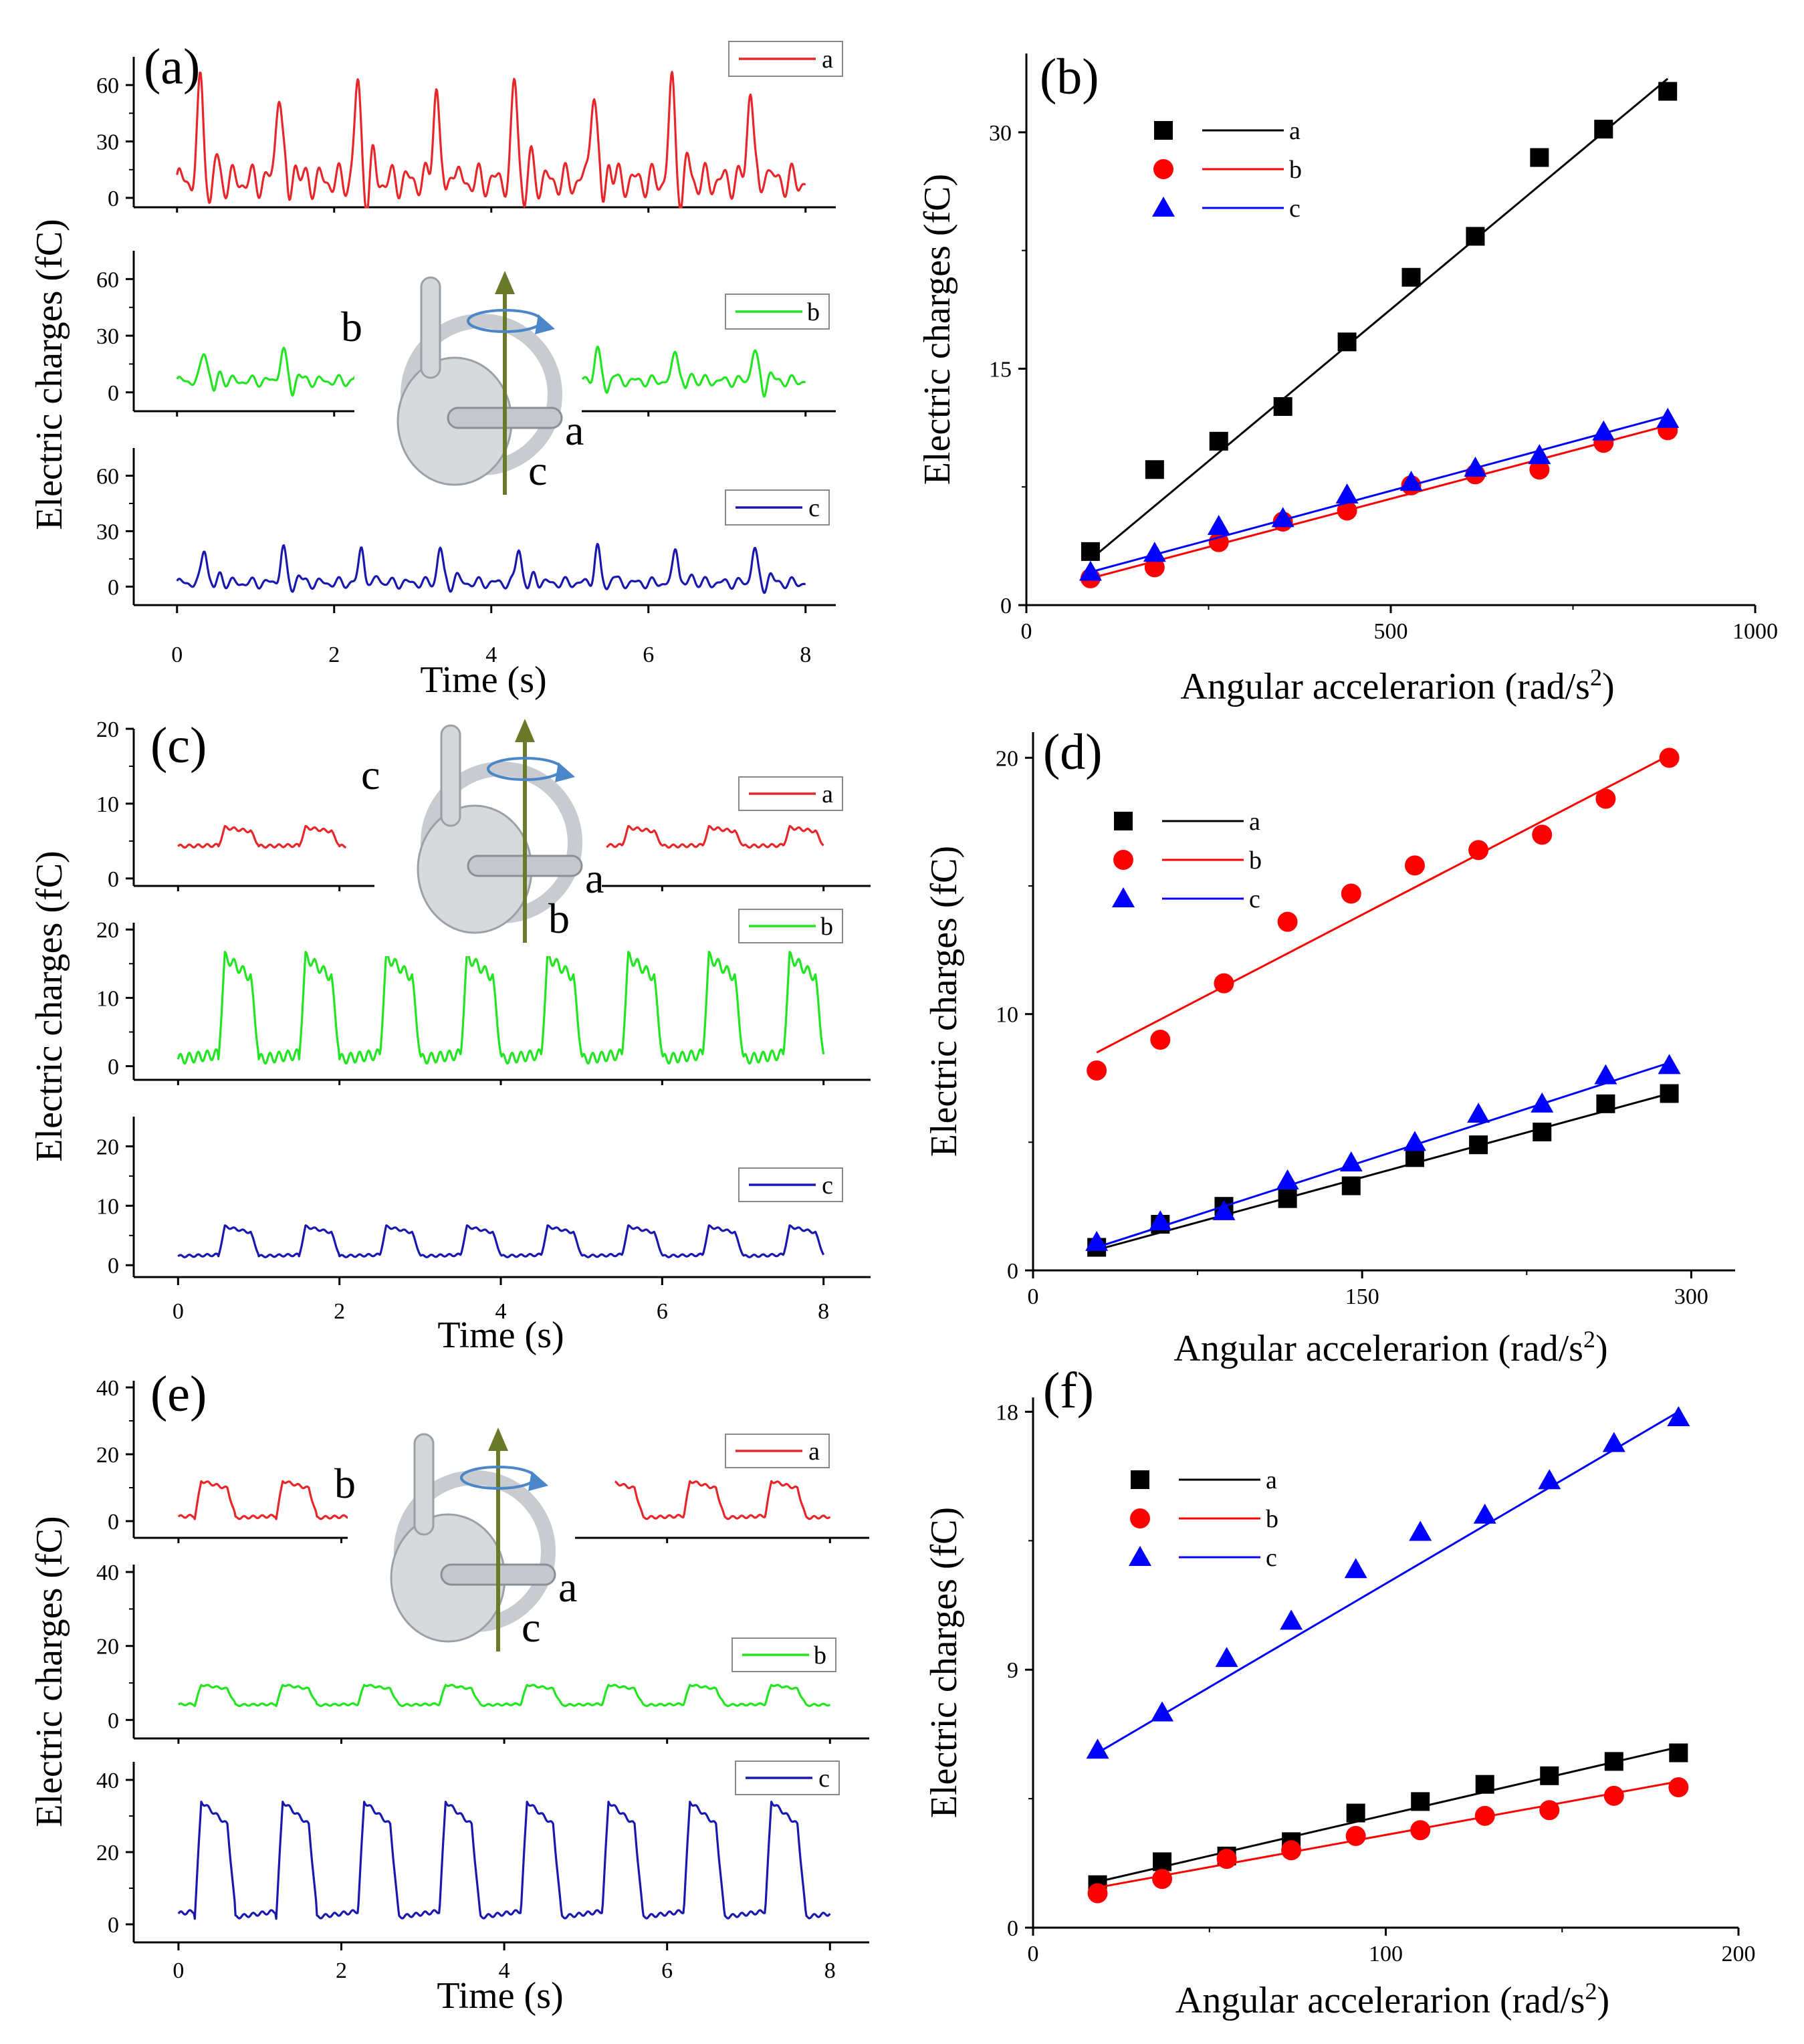 This screenshot has width=1804, height=2044. I want to click on x-tick-label: 2, so click(334, 655).